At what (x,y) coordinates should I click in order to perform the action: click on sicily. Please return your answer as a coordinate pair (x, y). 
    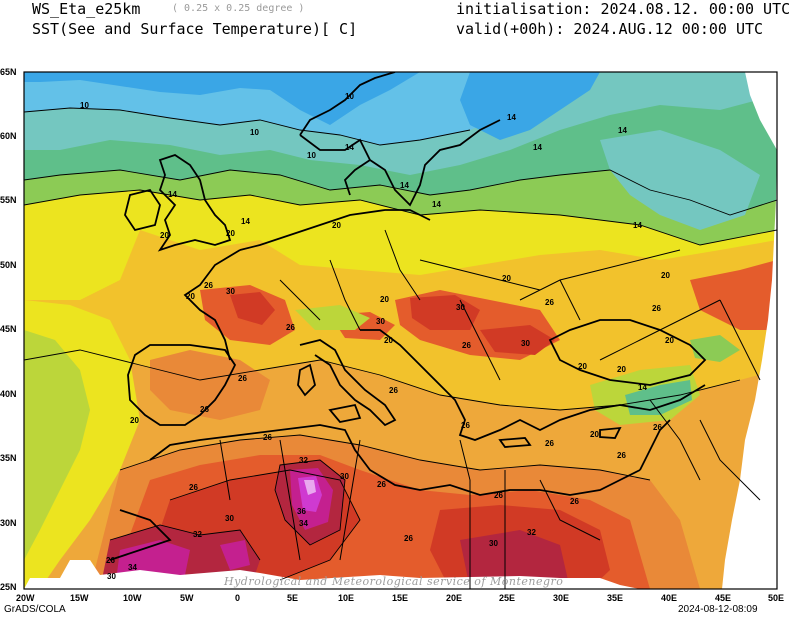
    Looking at the image, I should click on (345, 413).